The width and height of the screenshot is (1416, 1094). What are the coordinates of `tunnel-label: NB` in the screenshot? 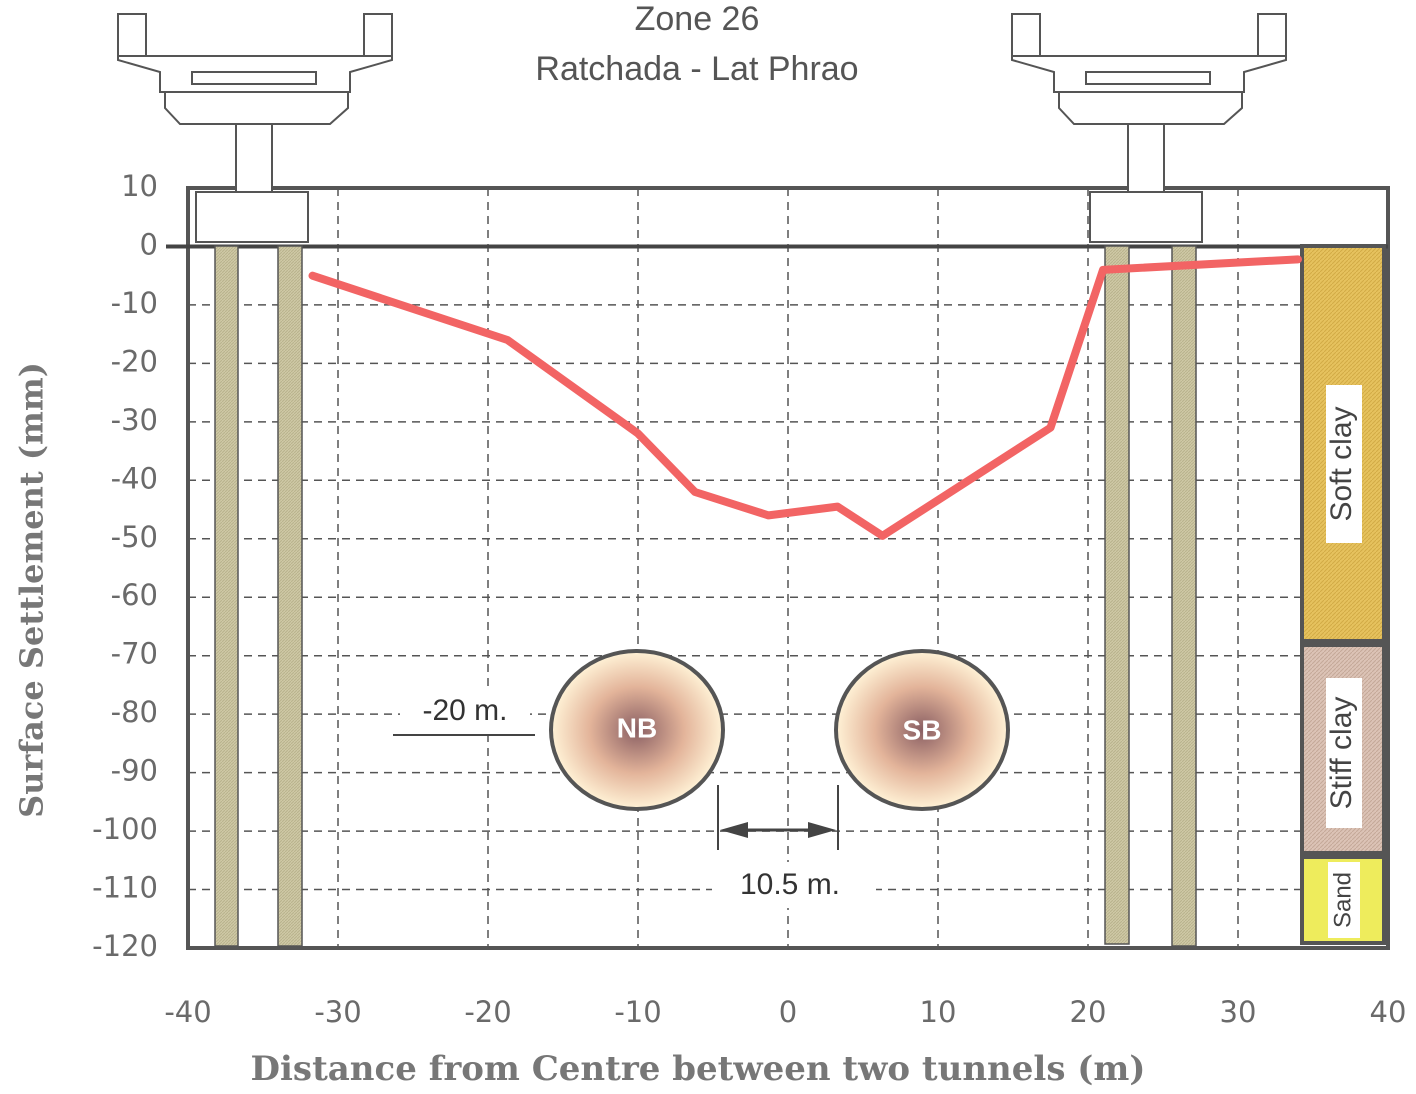 It's located at (637, 727).